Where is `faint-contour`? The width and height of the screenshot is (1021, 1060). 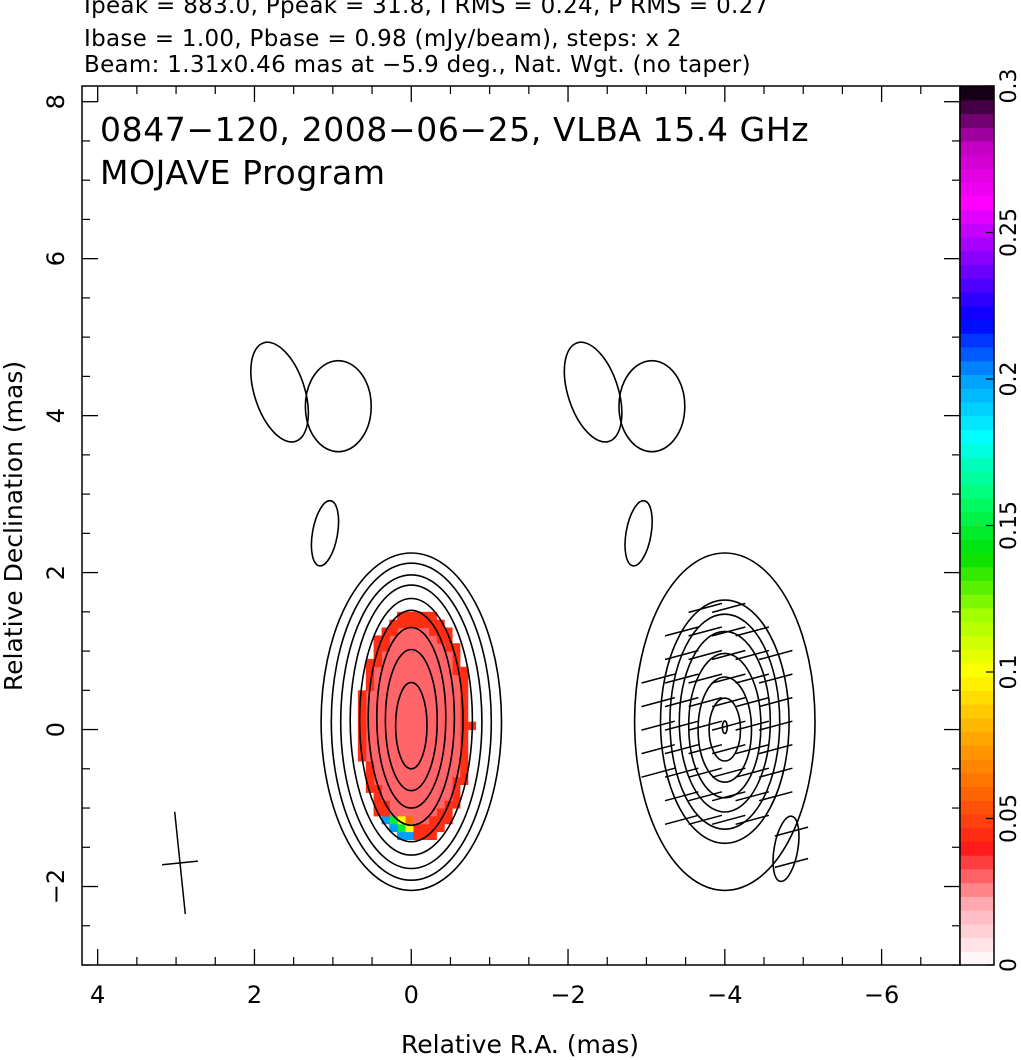 faint-contour is located at coordinates (325, 533).